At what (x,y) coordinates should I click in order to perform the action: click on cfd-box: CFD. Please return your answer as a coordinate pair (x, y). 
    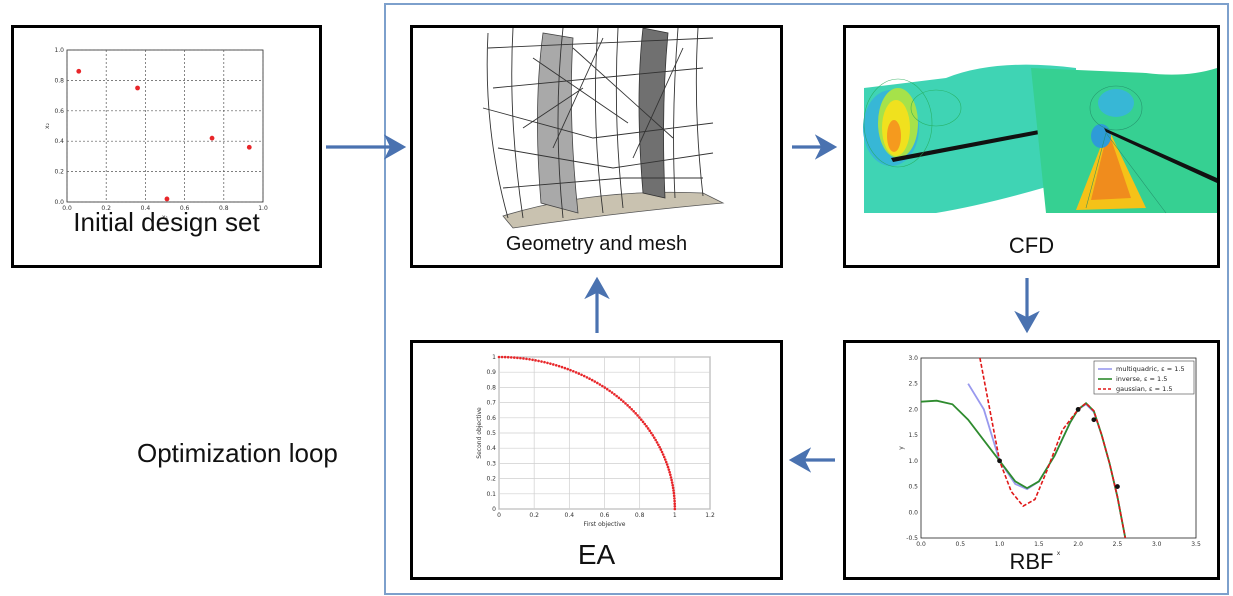
    Looking at the image, I should click on (1031, 146).